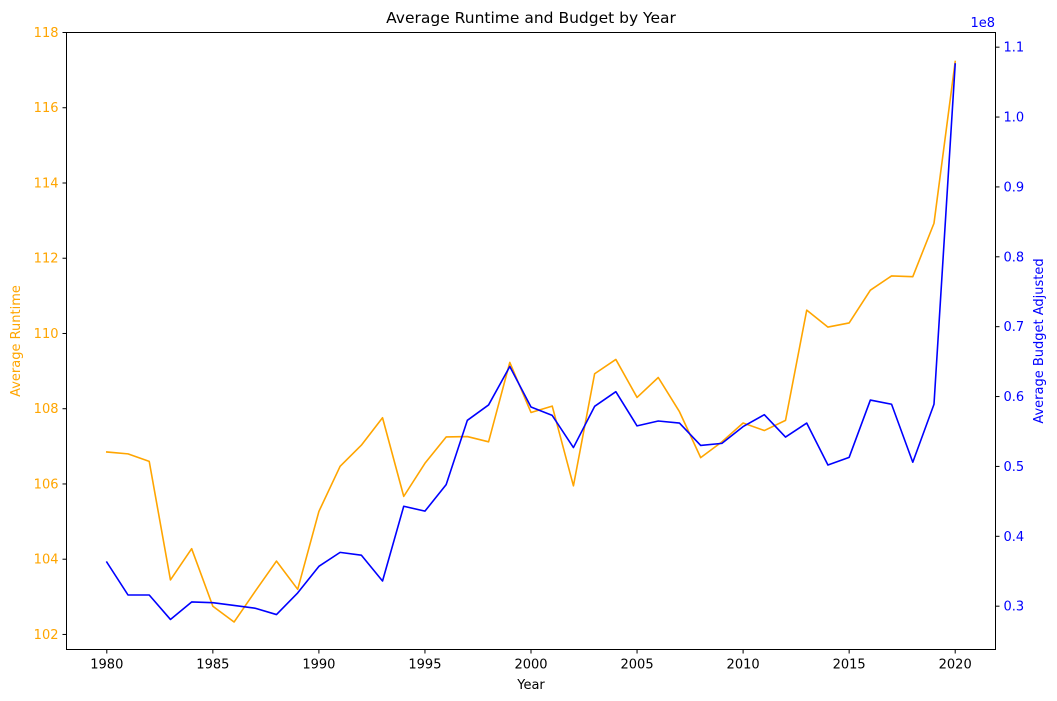 The width and height of the screenshot is (1057, 701). What do you see at coordinates (1014, 607) in the screenshot?
I see `right-y-tick-label: 0.3` at bounding box center [1014, 607].